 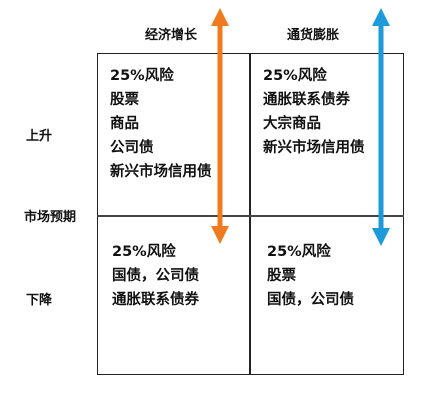 What do you see at coordinates (220, 17) in the screenshot?
I see `growth-arrow-head-up` at bounding box center [220, 17].